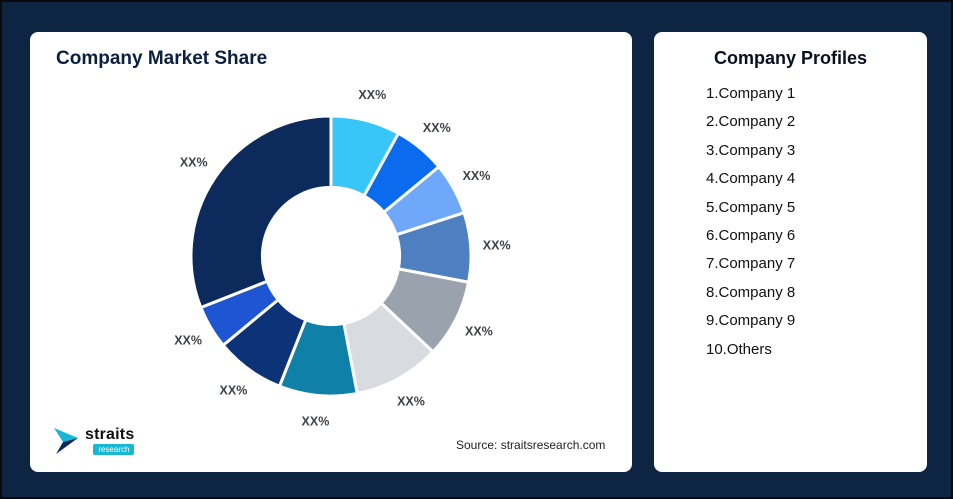 This screenshot has width=953, height=499. Describe the element at coordinates (261, 212) in the screenshot. I see `donut-slice-others` at that location.